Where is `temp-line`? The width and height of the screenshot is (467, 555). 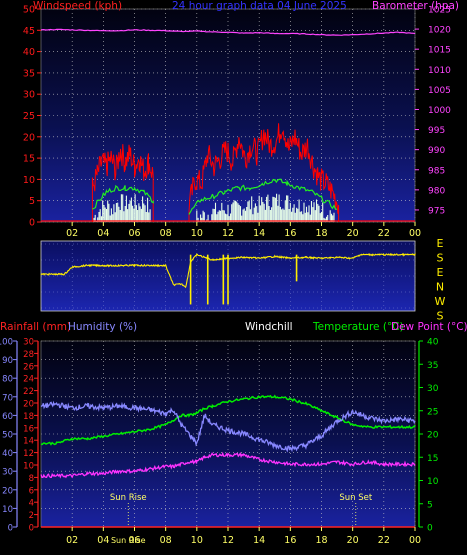 temp-line is located at coordinates (228, 420).